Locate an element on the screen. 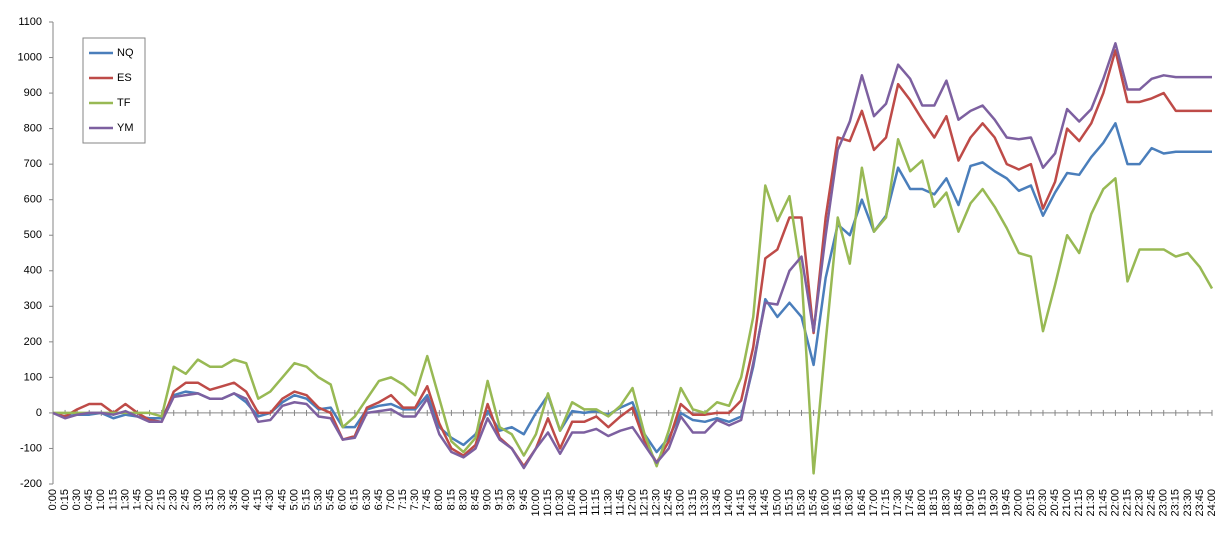  x-tick-label: 16:00 is located at coordinates (826, 503).